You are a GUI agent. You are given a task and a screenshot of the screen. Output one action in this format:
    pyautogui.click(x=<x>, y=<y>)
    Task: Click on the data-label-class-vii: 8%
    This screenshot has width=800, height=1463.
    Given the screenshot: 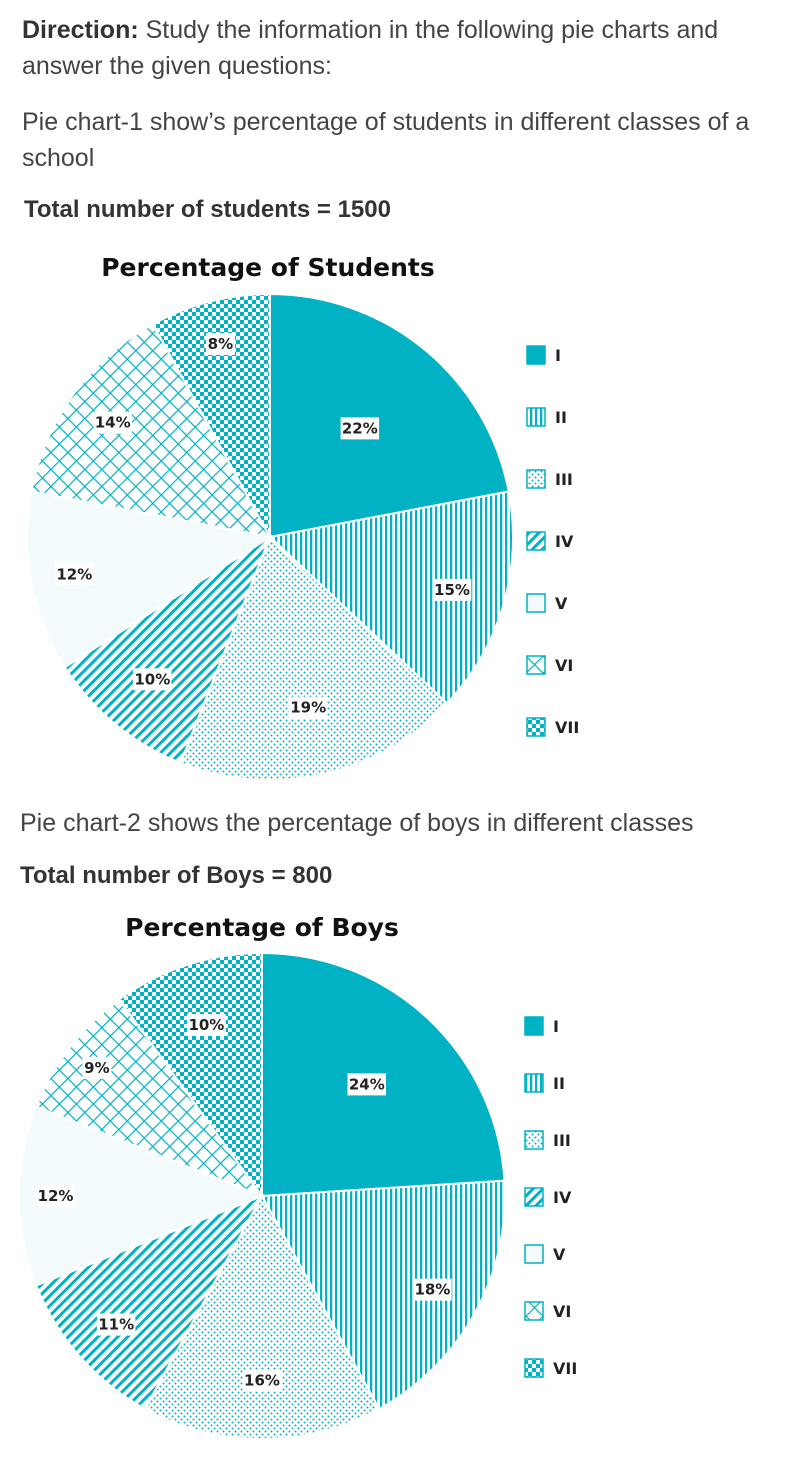 What is the action you would take?
    pyautogui.click(x=220, y=344)
    